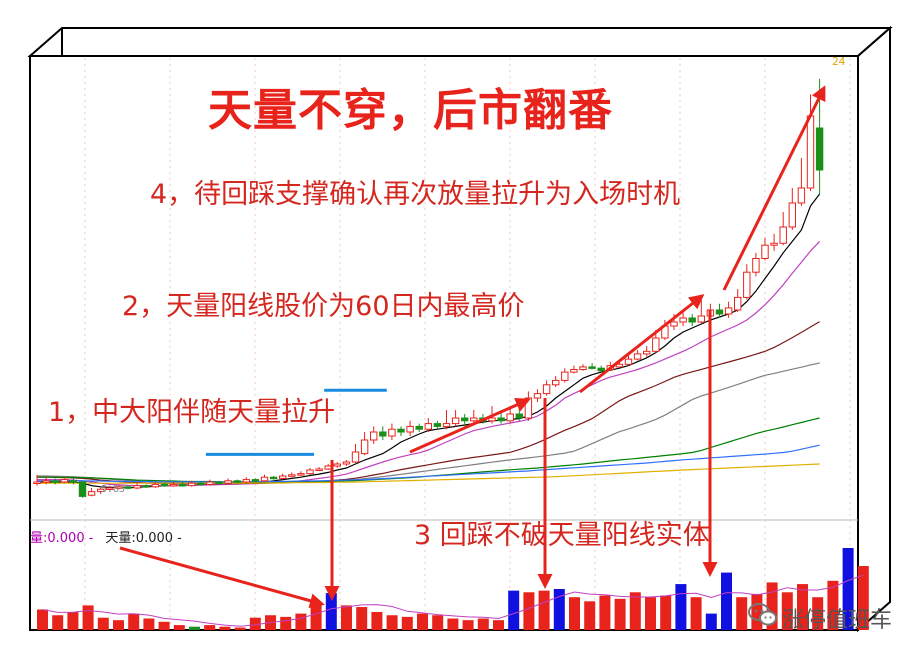 The image size is (919, 657). I want to click on volume-legend: 量:0.000 - 天量:0.000 -, so click(106, 536).